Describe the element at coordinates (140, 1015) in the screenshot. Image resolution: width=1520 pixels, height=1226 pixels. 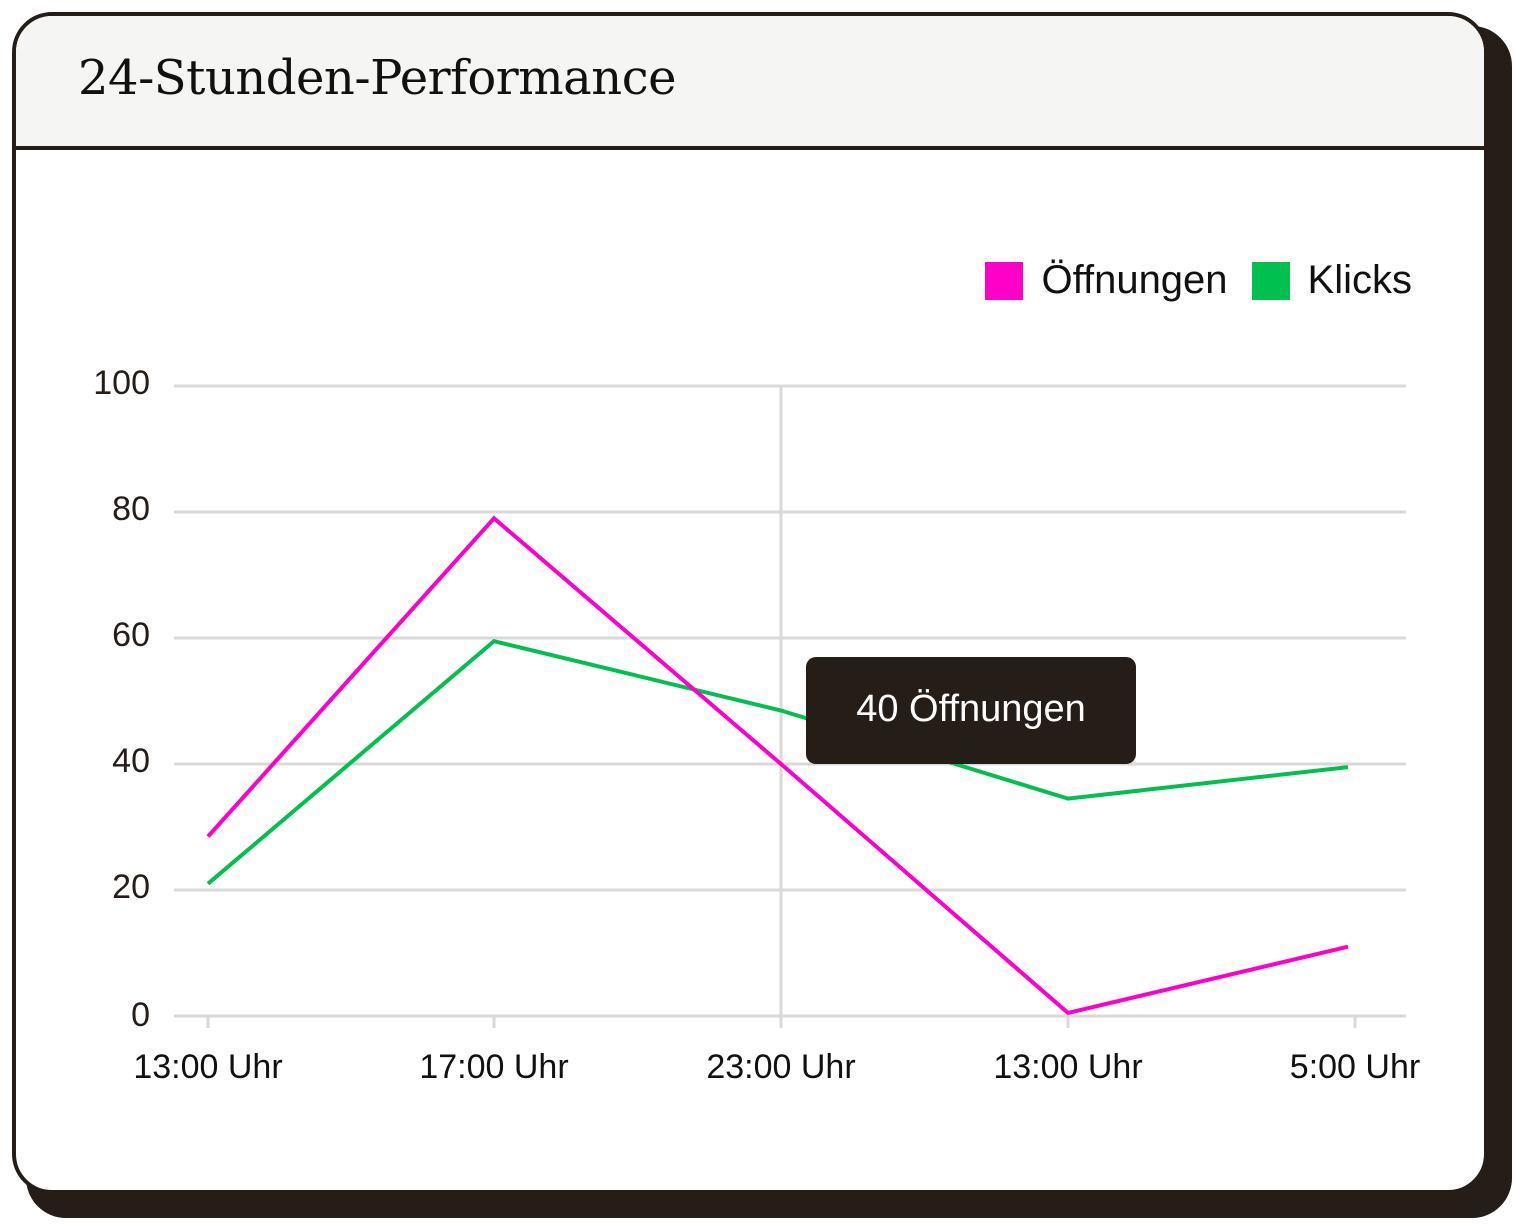
I see `y-tick-label: 0` at that location.